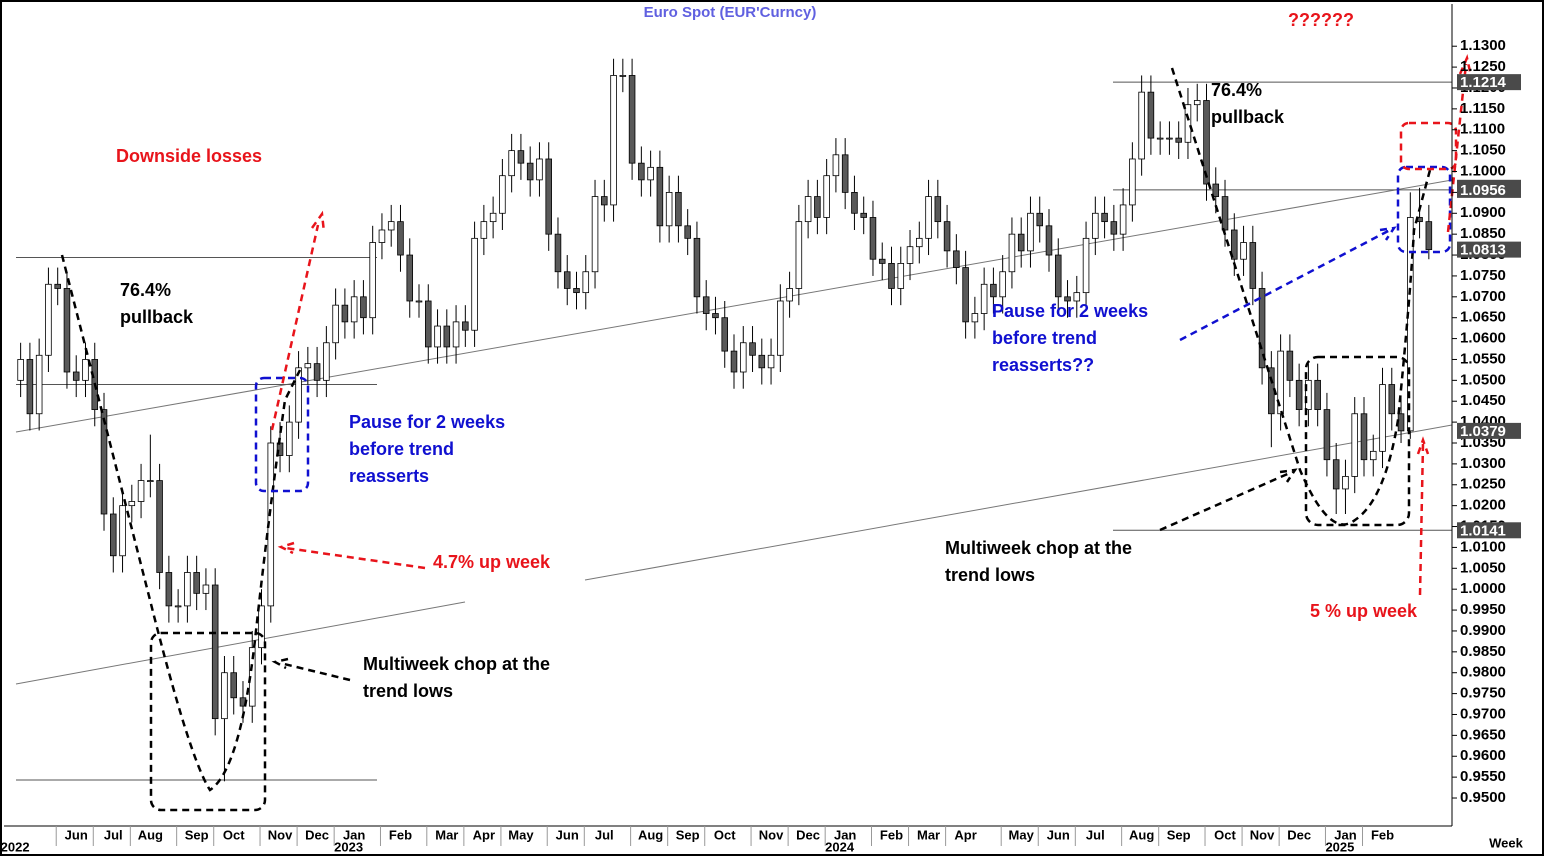  I want to click on y-tick-label: 1.0600, so click(1483, 338).